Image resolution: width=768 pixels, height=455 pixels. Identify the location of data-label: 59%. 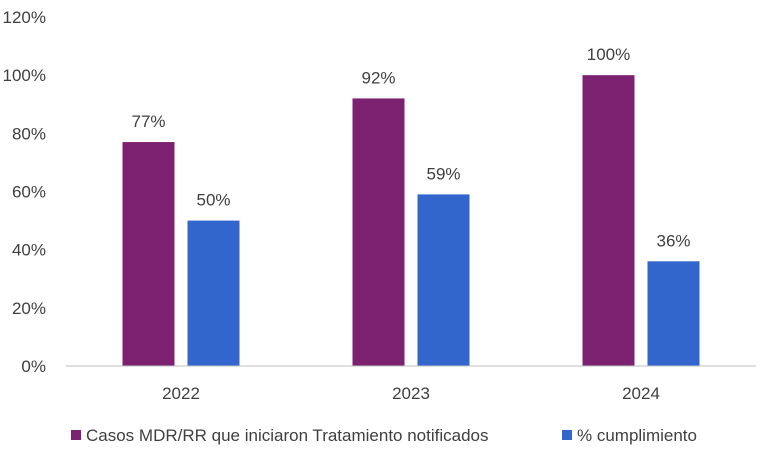
(443, 173).